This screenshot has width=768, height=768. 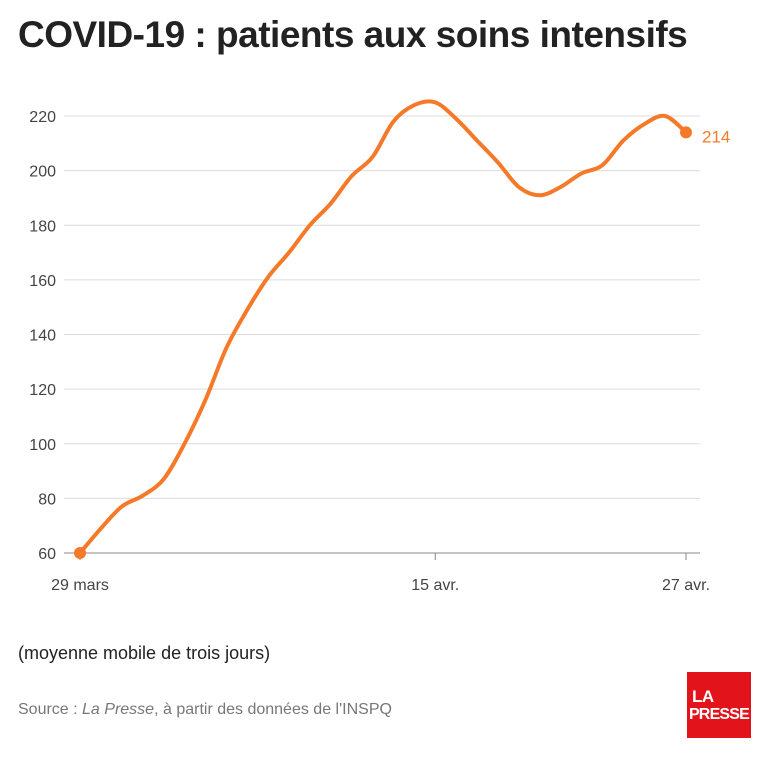 What do you see at coordinates (144, 653) in the screenshot?
I see `chart-note: (moyenne mobile de trois jours)` at bounding box center [144, 653].